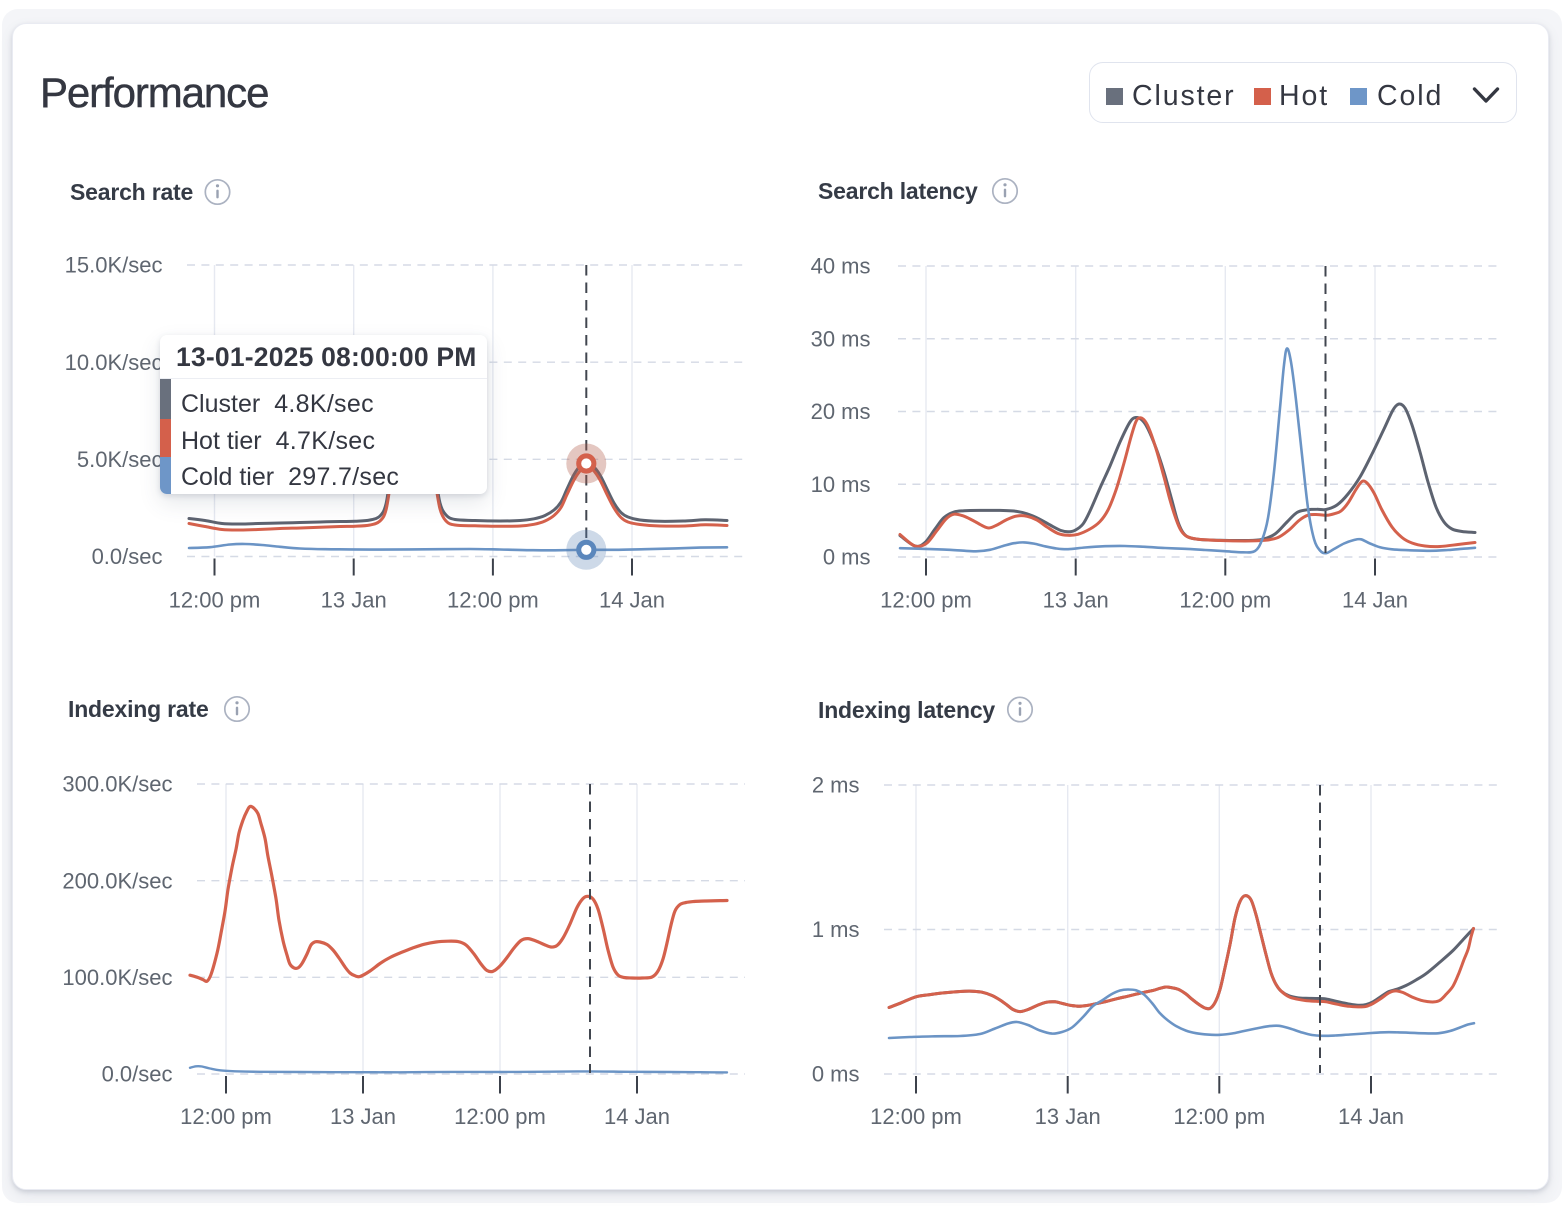 Image resolution: width=1562 pixels, height=1206 pixels. I want to click on svg-text: 40 ms, so click(841, 266).